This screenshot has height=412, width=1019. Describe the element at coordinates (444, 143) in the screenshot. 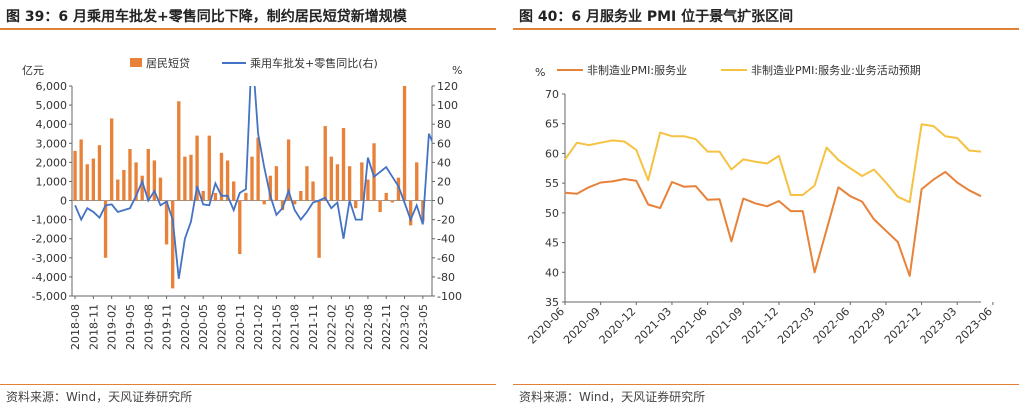

I see `right-y-tick-label: 60` at that location.